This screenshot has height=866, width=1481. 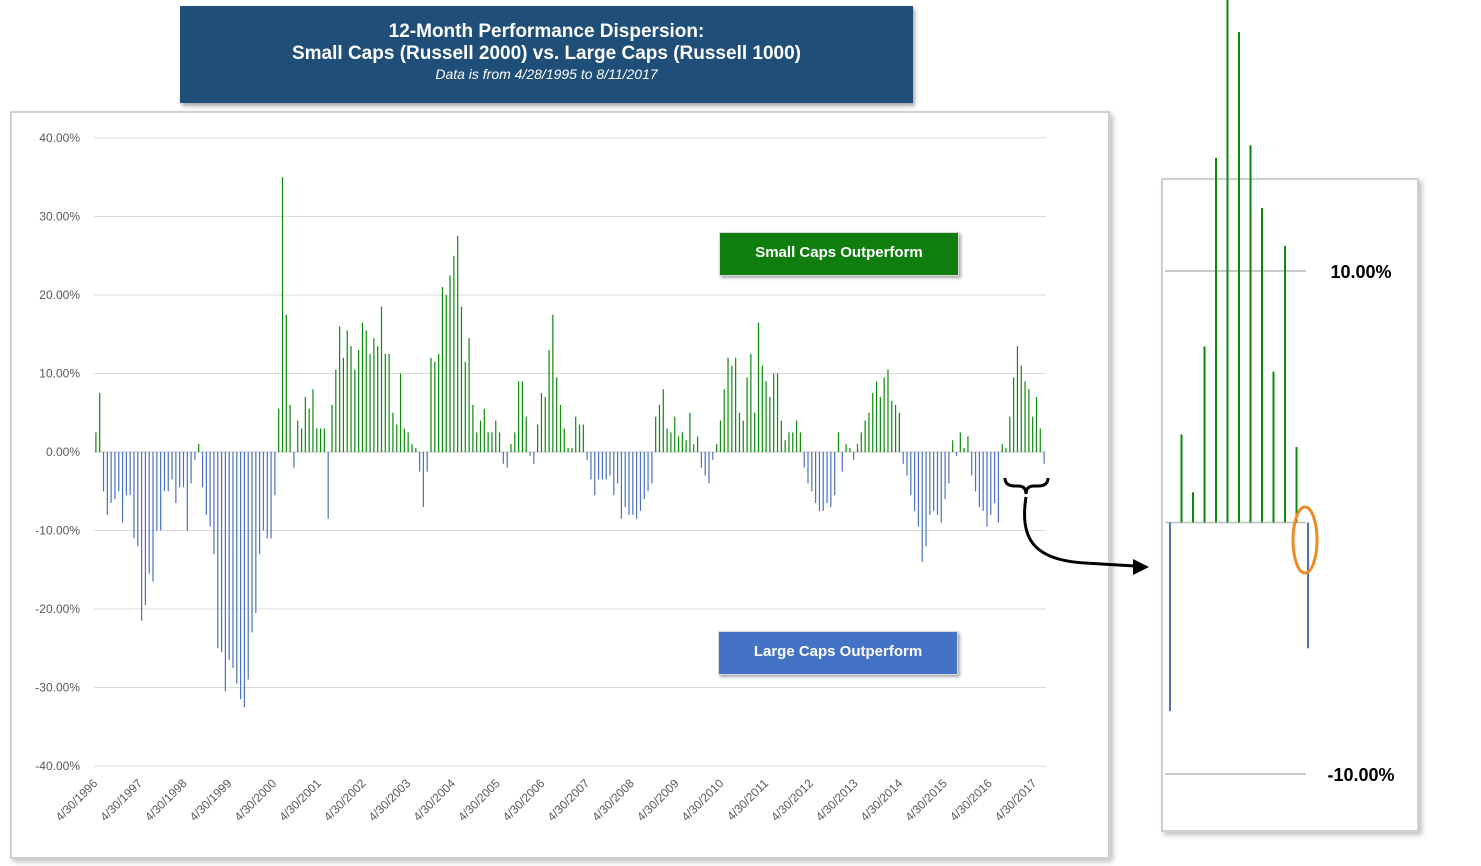 I want to click on main-y-tick-label: 10.00%, so click(x=59, y=374).